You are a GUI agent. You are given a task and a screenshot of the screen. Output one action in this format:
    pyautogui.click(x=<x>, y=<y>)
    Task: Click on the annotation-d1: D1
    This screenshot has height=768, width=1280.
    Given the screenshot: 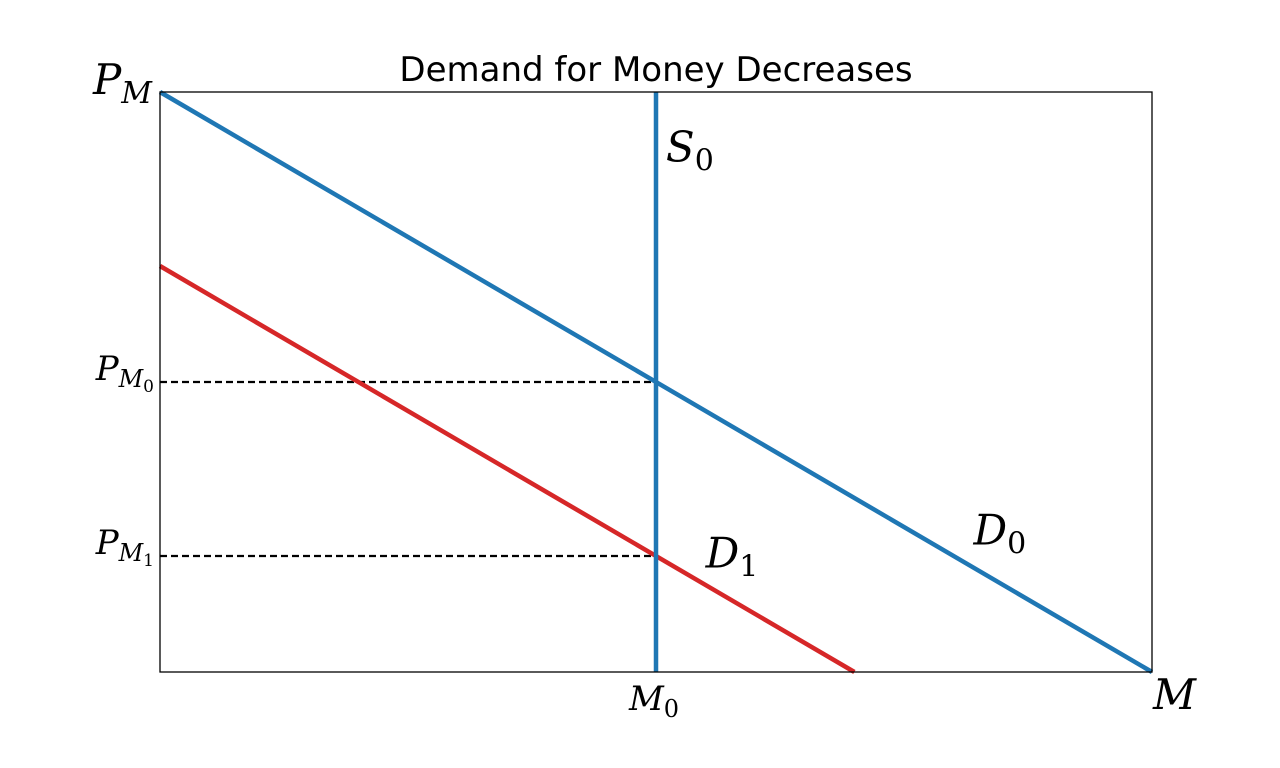 What is the action you would take?
    pyautogui.click(x=732, y=557)
    